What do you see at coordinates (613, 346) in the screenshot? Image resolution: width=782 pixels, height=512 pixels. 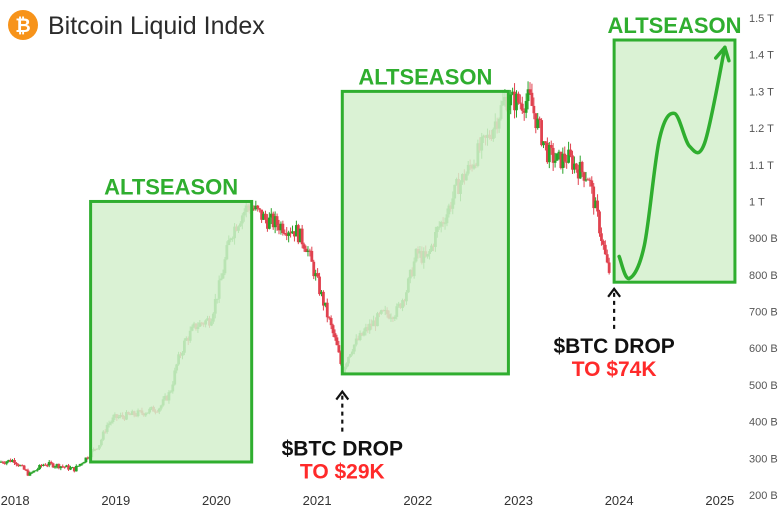 I see `annotation-label-2: $BTC DROP` at bounding box center [613, 346].